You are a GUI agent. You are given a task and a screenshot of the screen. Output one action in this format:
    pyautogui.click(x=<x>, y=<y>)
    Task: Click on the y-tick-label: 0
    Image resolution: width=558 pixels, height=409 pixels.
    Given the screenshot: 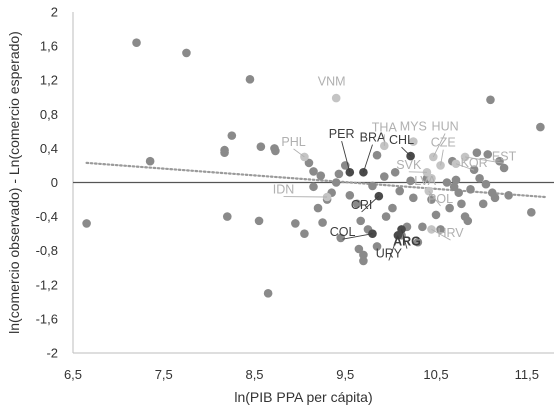 What is the action you would take?
    pyautogui.click(x=54, y=182)
    